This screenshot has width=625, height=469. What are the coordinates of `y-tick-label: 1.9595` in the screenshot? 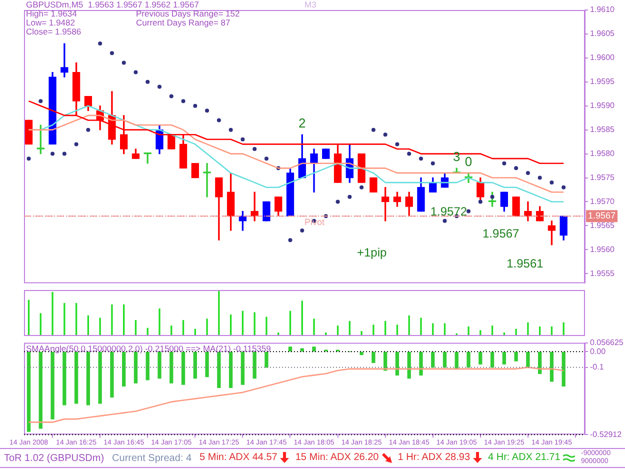 It's located at (603, 81).